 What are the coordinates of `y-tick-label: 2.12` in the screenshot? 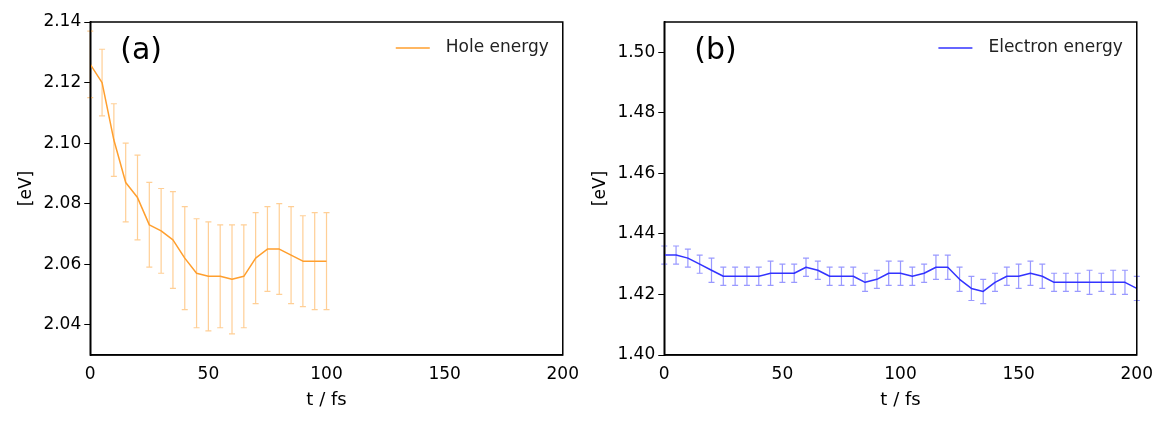 It's located at (62, 80).